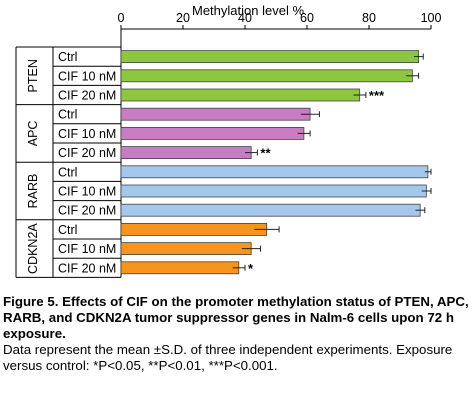  Describe the element at coordinates (369, 18) in the screenshot. I see `x-tick-label: 80` at that location.